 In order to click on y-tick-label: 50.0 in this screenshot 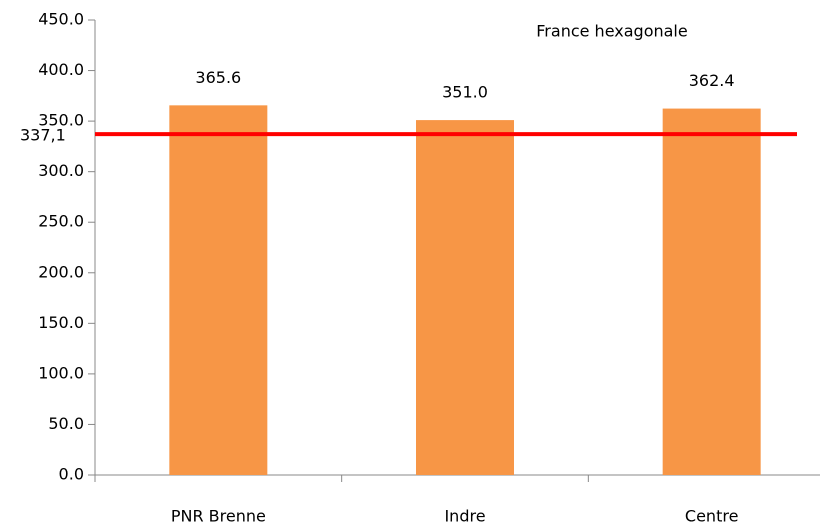, I will do `click(66, 423)`.